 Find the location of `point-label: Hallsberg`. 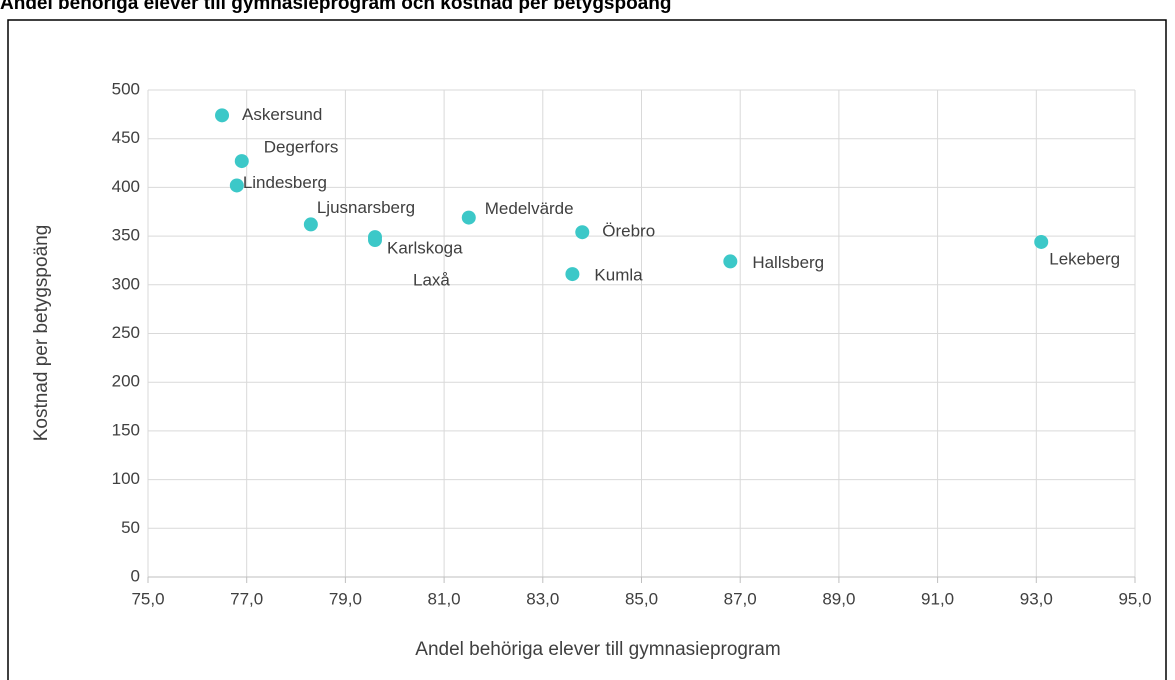

point-label: Hallsberg is located at coordinates (788, 262).